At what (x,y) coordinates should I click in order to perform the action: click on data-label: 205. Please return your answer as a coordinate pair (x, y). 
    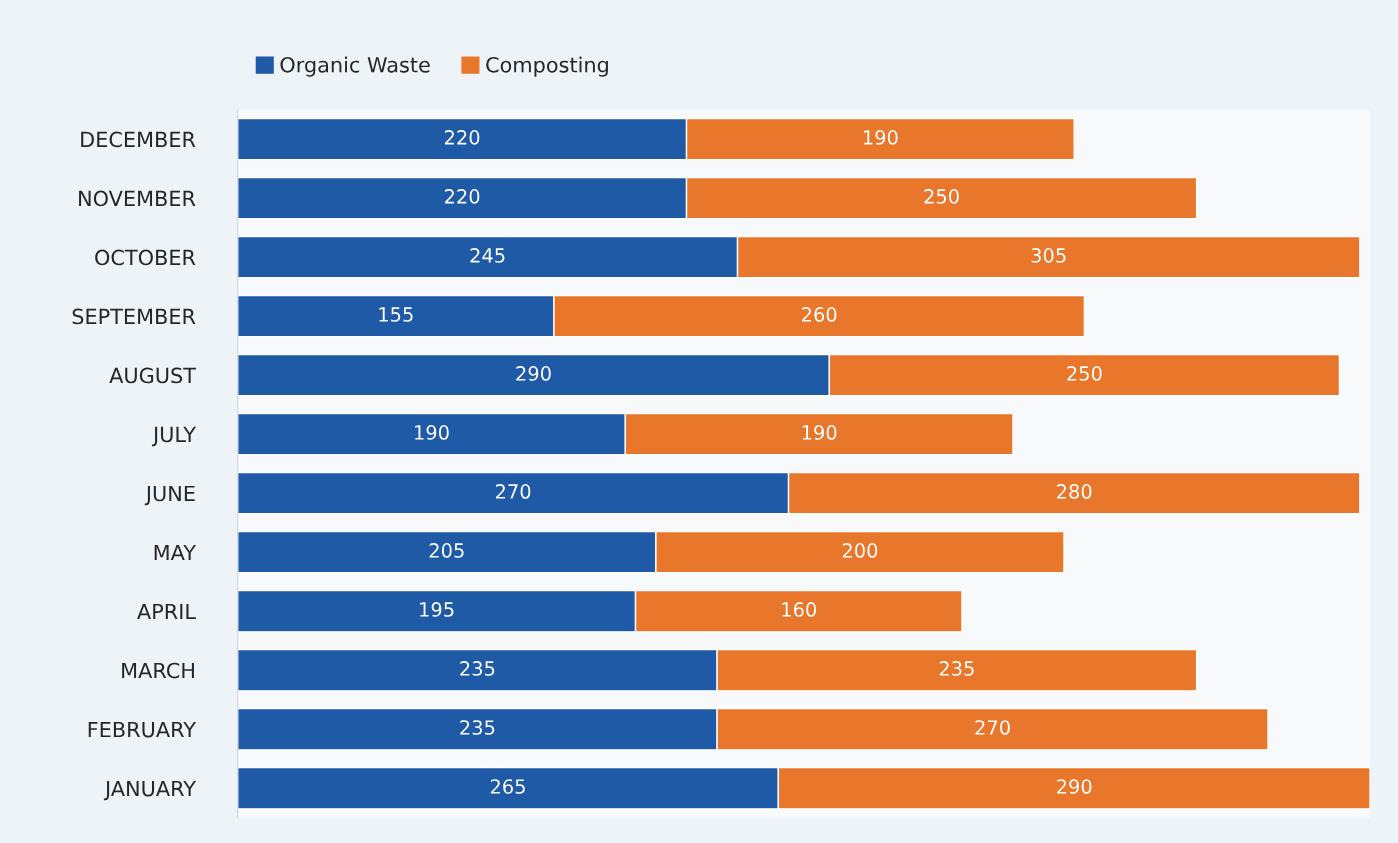
    Looking at the image, I should click on (446, 550).